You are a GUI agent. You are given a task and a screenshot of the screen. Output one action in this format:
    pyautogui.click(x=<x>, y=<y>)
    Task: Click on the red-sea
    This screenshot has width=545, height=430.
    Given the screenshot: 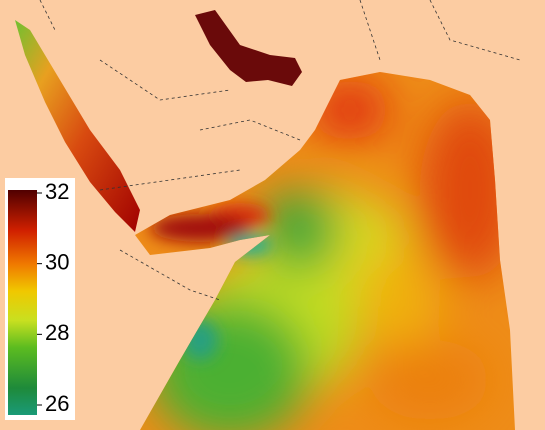 What is the action you would take?
    pyautogui.click(x=77, y=126)
    